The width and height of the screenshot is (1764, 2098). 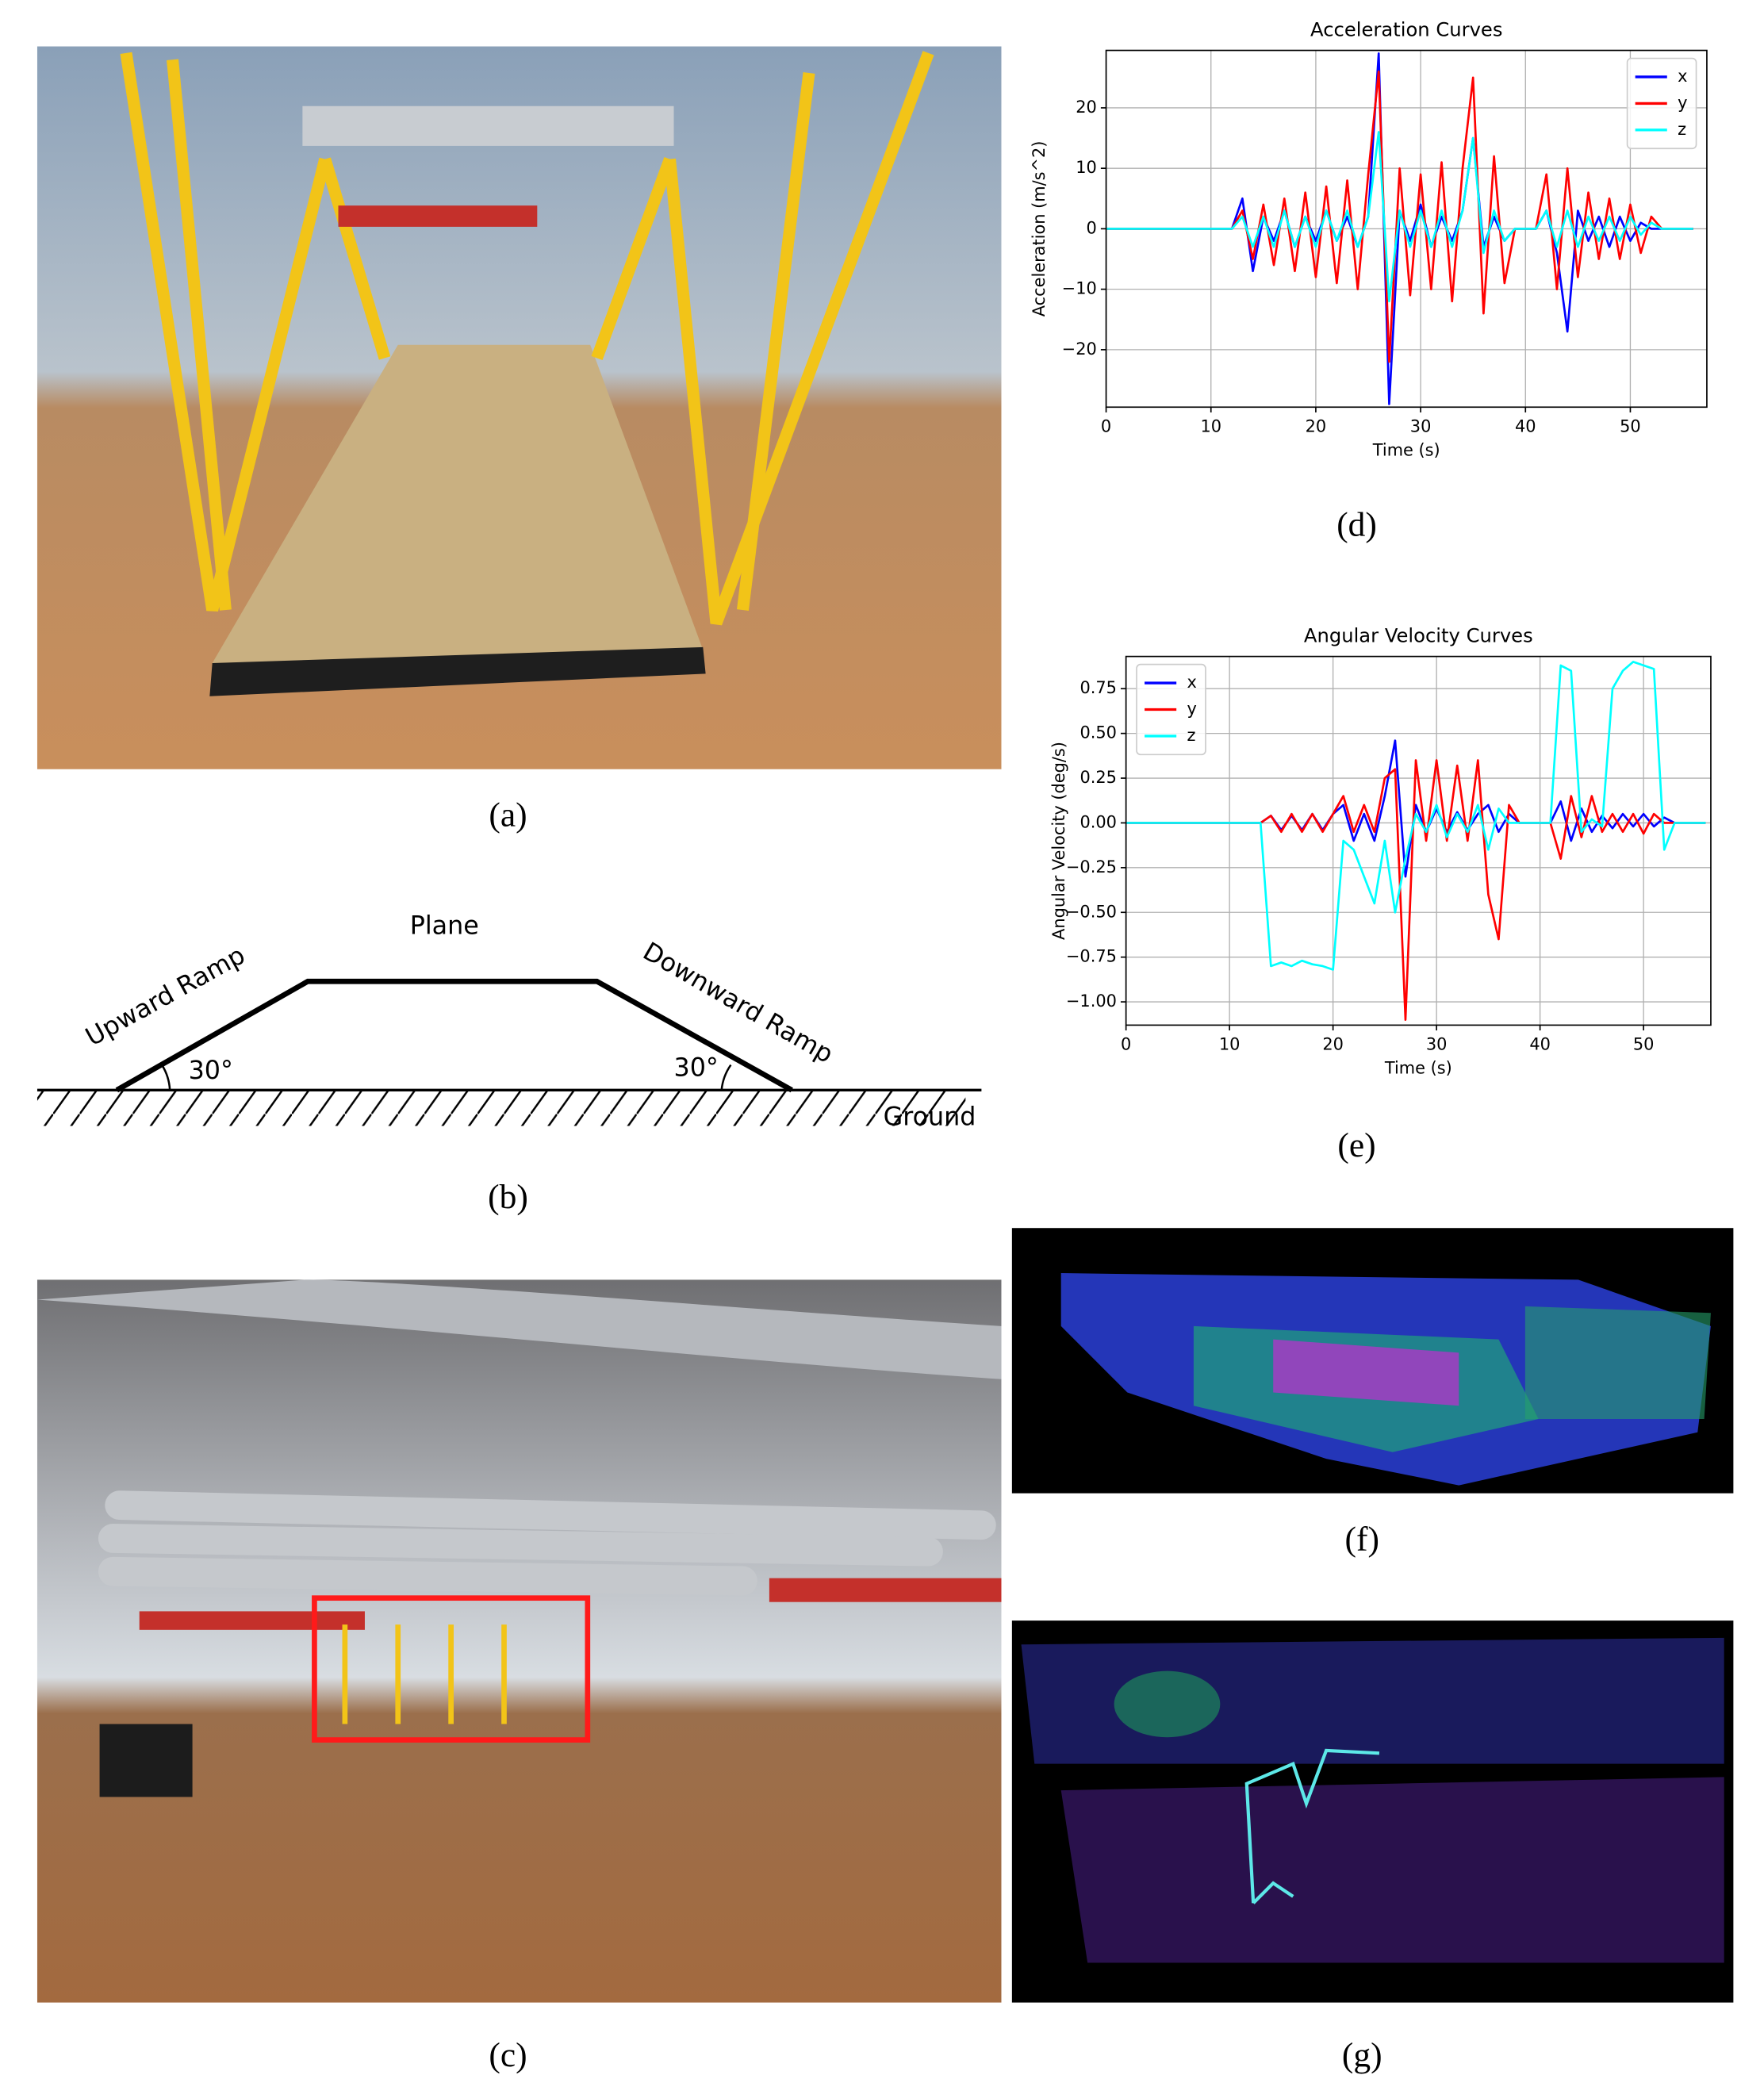 I want to click on panel-label: (e), so click(x=1356, y=1145).